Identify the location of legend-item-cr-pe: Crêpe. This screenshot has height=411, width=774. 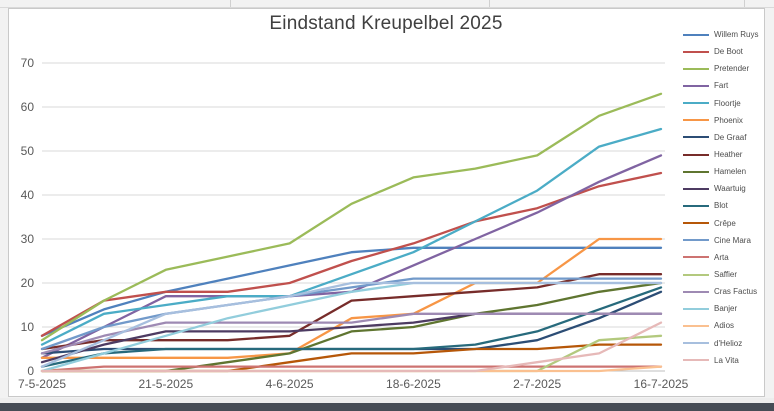
(724, 223).